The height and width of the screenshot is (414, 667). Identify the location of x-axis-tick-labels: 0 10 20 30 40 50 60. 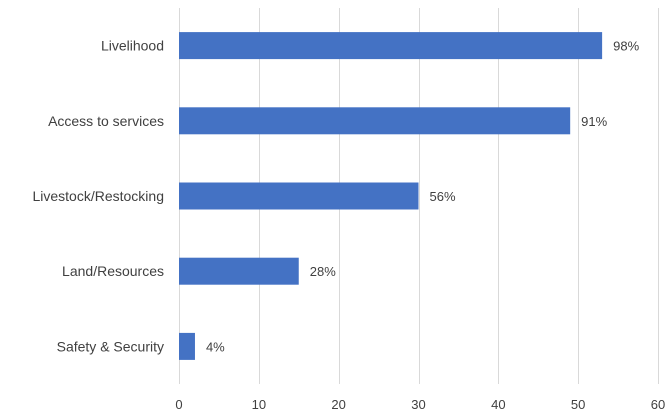
(420, 404).